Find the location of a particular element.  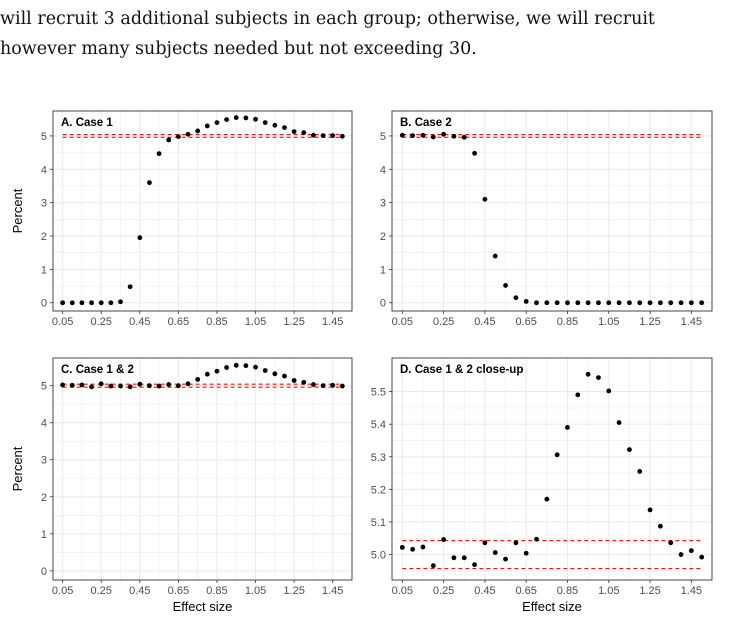

panel-title: D. Case 1 & 2 close-up is located at coordinates (461, 370).